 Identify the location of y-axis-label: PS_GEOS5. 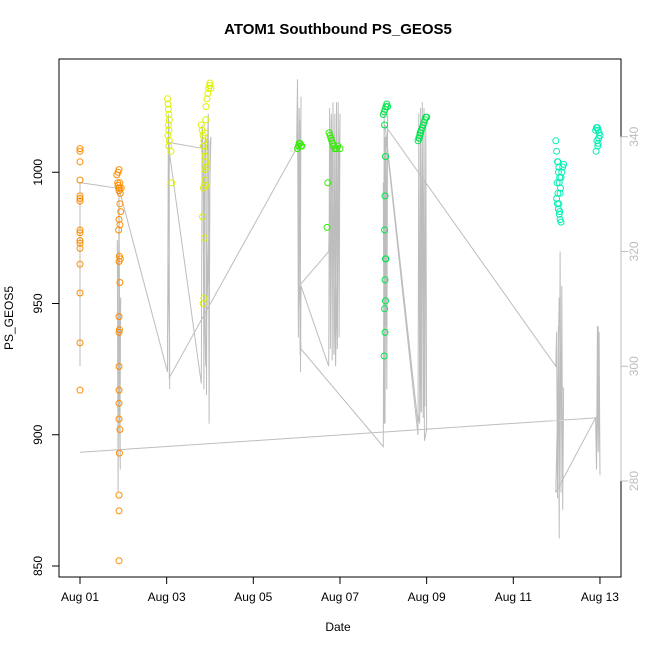
(9, 318).